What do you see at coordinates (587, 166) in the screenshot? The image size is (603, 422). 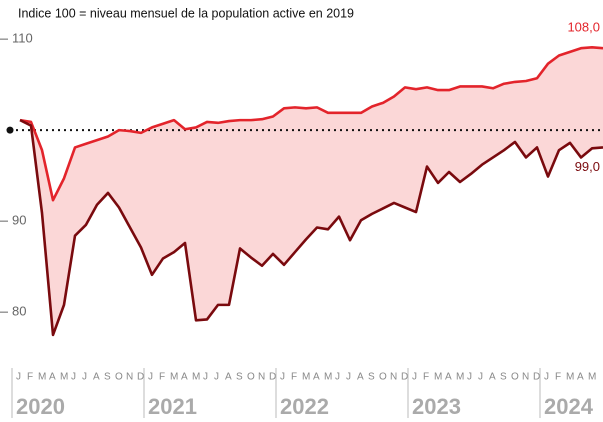 I see `end-label: 99,0` at bounding box center [587, 166].